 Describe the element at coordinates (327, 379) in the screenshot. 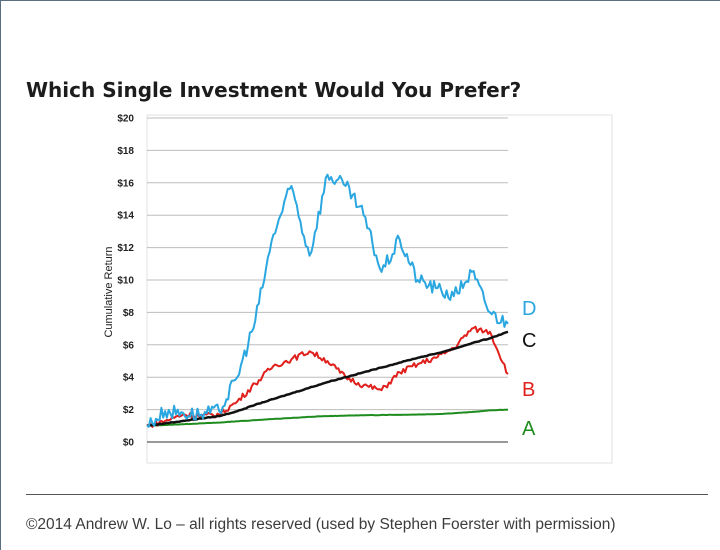

I see `series-line-c` at that location.